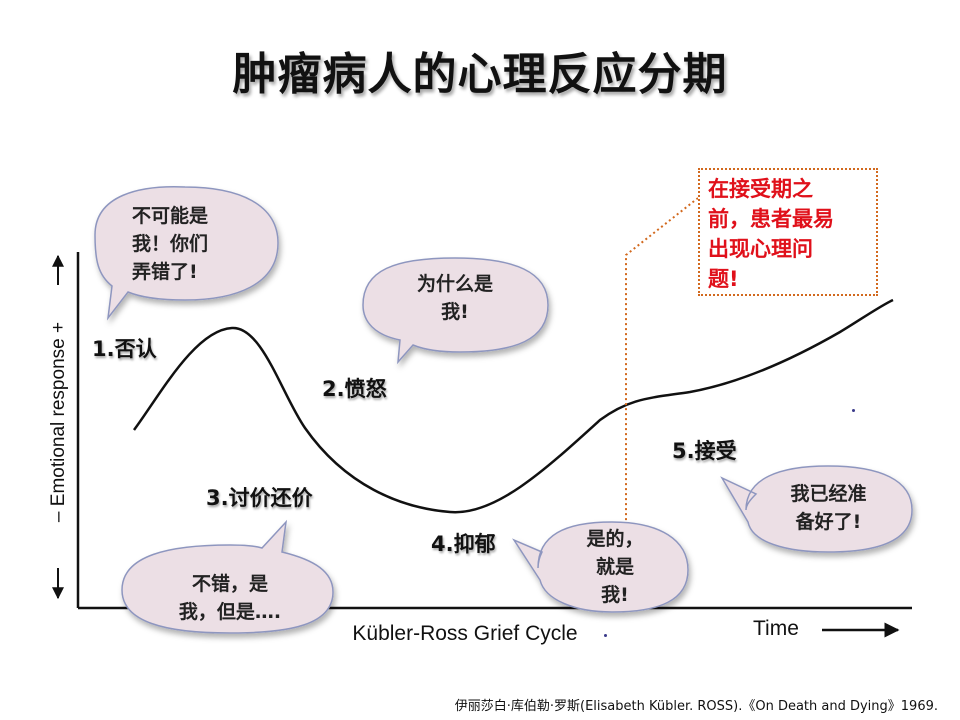 This screenshot has width=960, height=720. What do you see at coordinates (463, 544) in the screenshot?
I see `stage-depression-label: 4.抑郁` at bounding box center [463, 544].